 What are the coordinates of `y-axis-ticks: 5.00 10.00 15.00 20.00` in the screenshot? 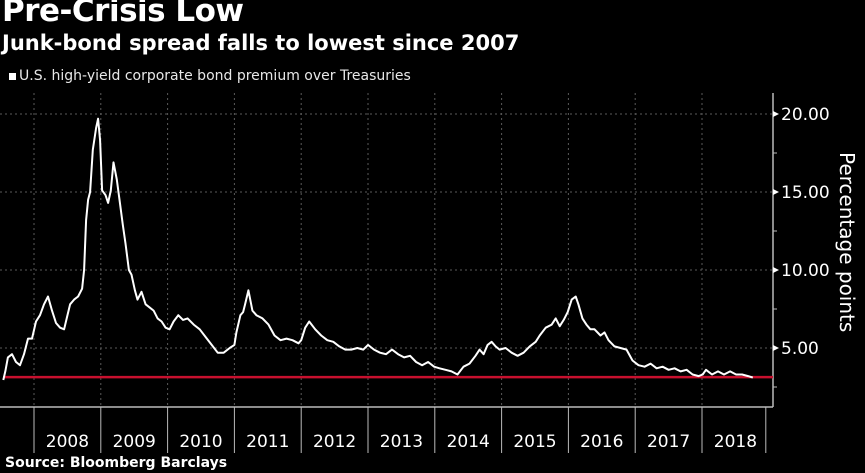 It's located at (801, 246).